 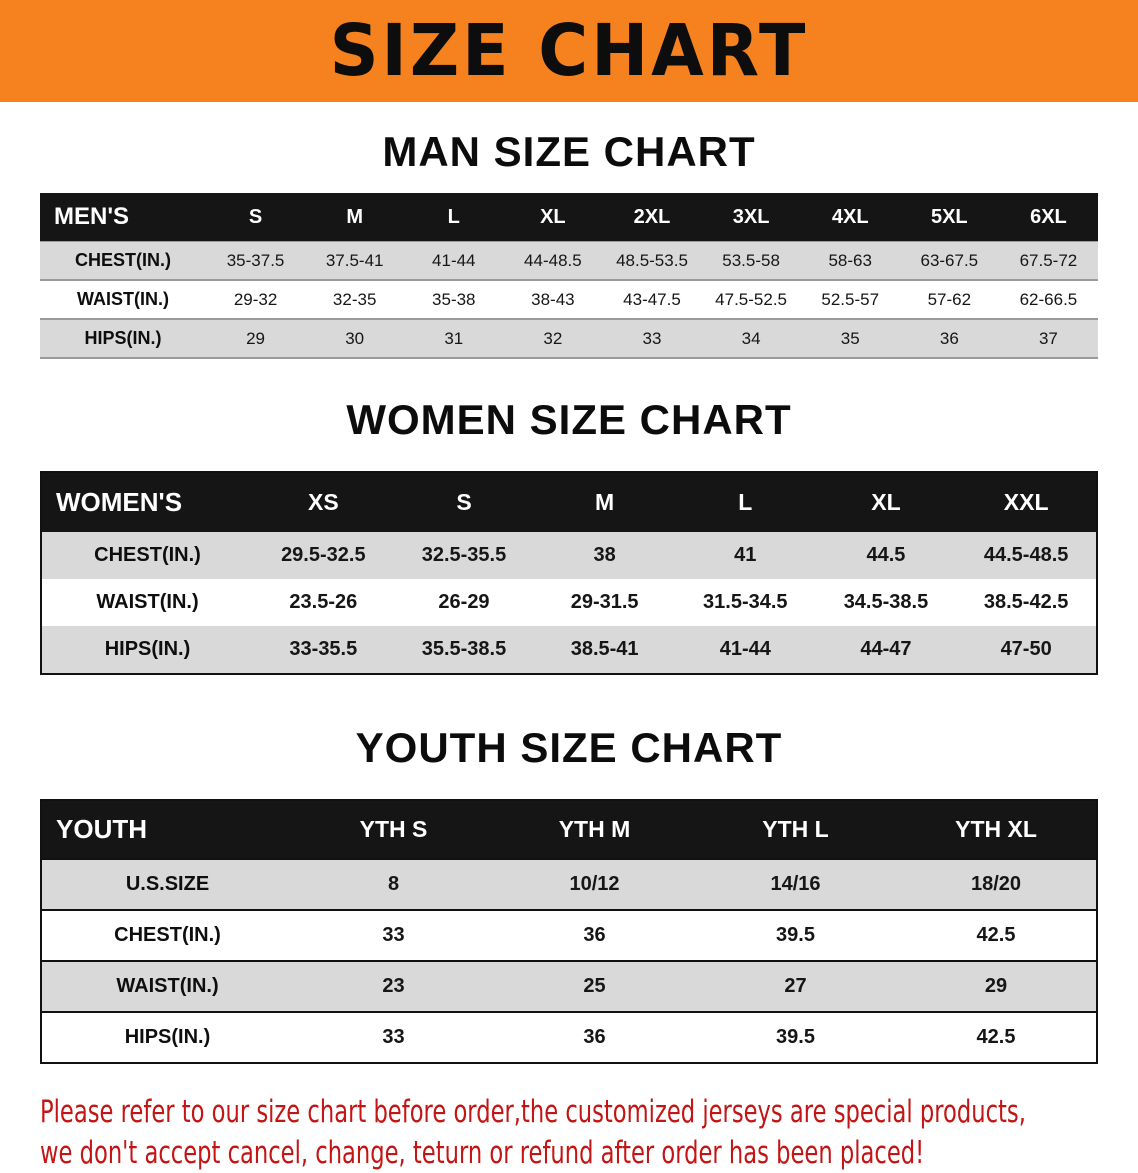 I want to click on value-cell: 47.5-52.5, so click(x=751, y=300).